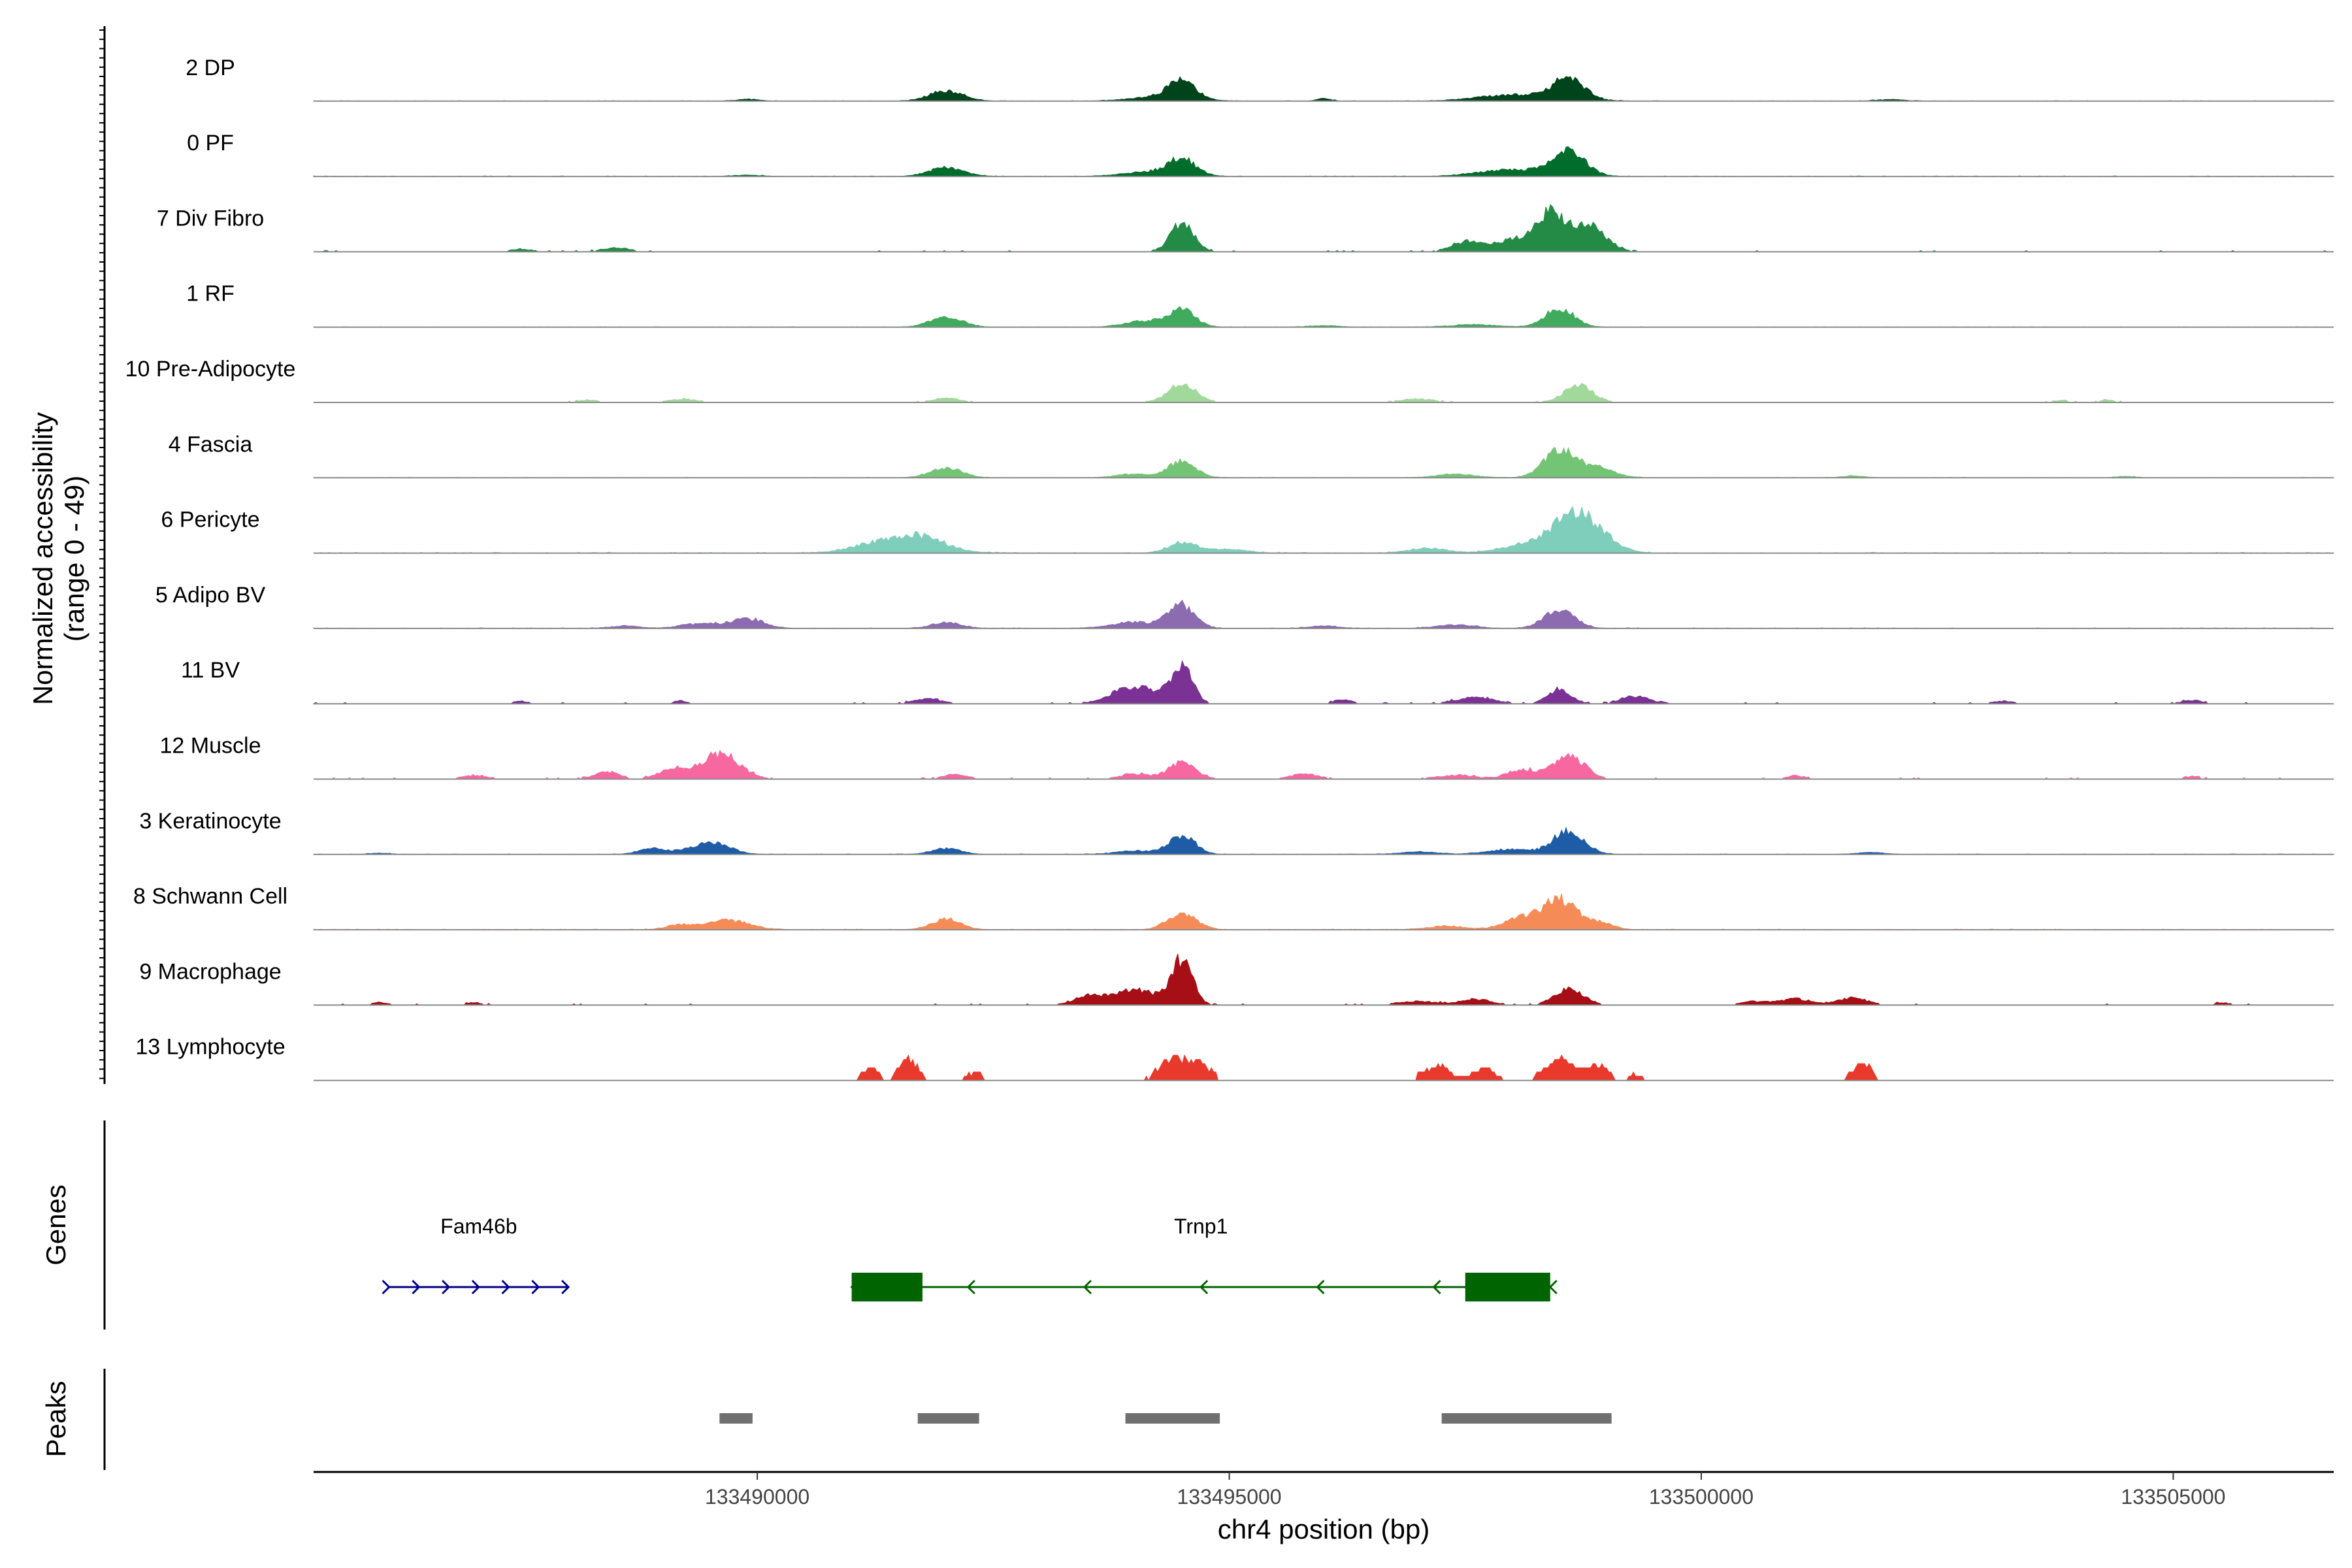  I want to click on track-label: 4 Fascia, so click(211, 444).